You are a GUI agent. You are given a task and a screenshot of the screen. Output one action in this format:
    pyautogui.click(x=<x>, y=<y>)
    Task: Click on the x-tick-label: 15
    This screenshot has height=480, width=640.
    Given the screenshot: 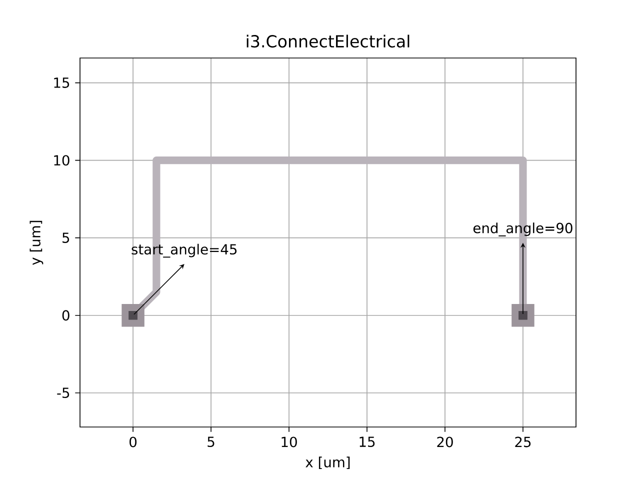 What is the action you would take?
    pyautogui.click(x=367, y=442)
    